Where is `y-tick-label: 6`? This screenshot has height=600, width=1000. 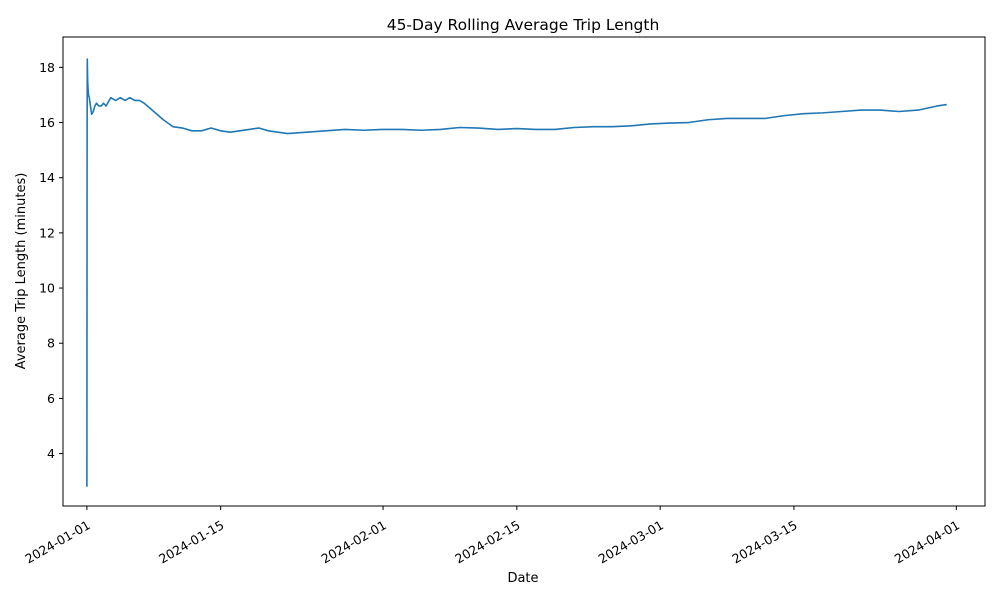 y-tick-label: 6 is located at coordinates (51, 398).